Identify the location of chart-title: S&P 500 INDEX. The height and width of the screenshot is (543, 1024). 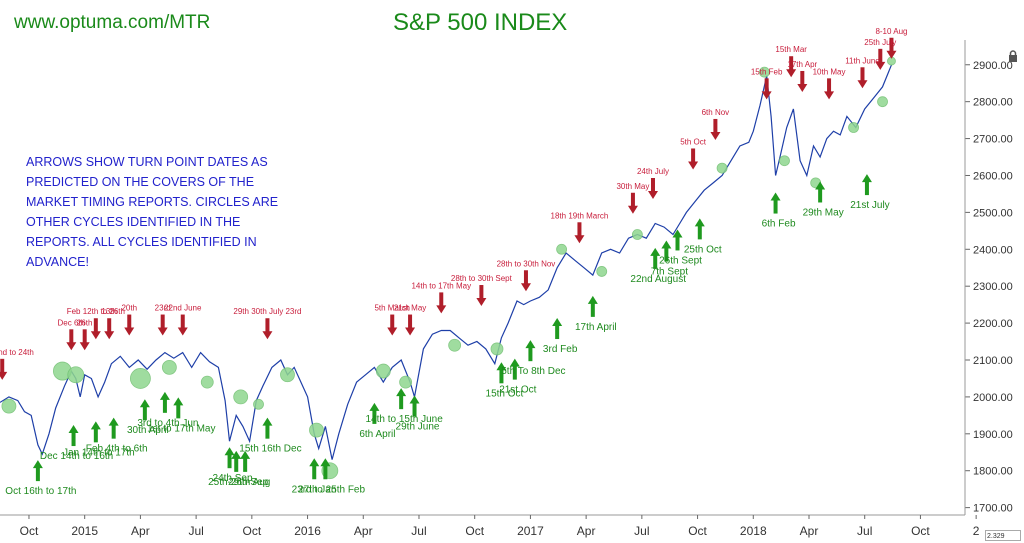
(480, 22).